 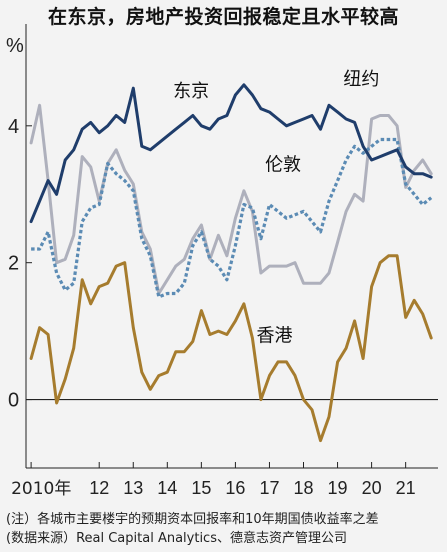 What do you see at coordinates (176, 538) in the screenshot?
I see `note-source: (数据来源）Real Capital Analytics、德意志资产管理公司` at bounding box center [176, 538].